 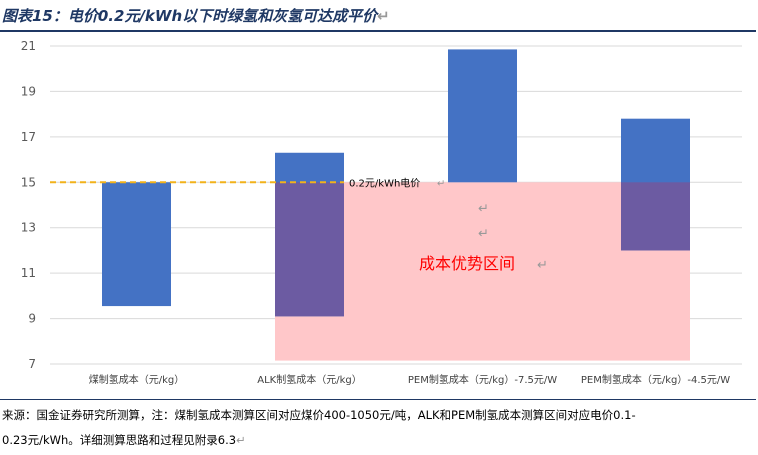 What do you see at coordinates (28, 228) in the screenshot?
I see `y-tick-label: 13` at bounding box center [28, 228].